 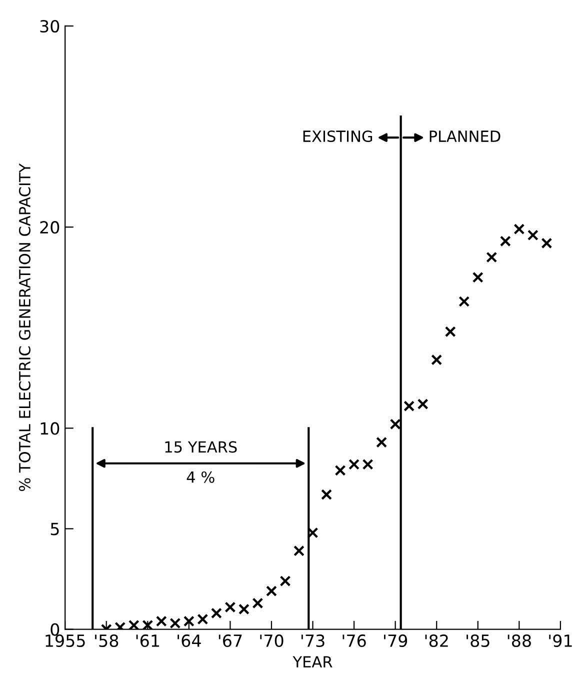 What do you see at coordinates (519, 641) in the screenshot?
I see `x-tick-label: '88` at bounding box center [519, 641].